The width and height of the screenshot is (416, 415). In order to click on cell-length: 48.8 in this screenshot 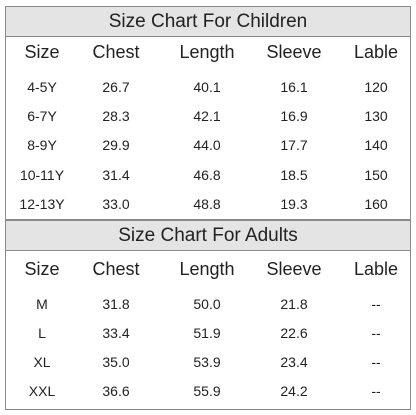, I will do `click(207, 204)`.